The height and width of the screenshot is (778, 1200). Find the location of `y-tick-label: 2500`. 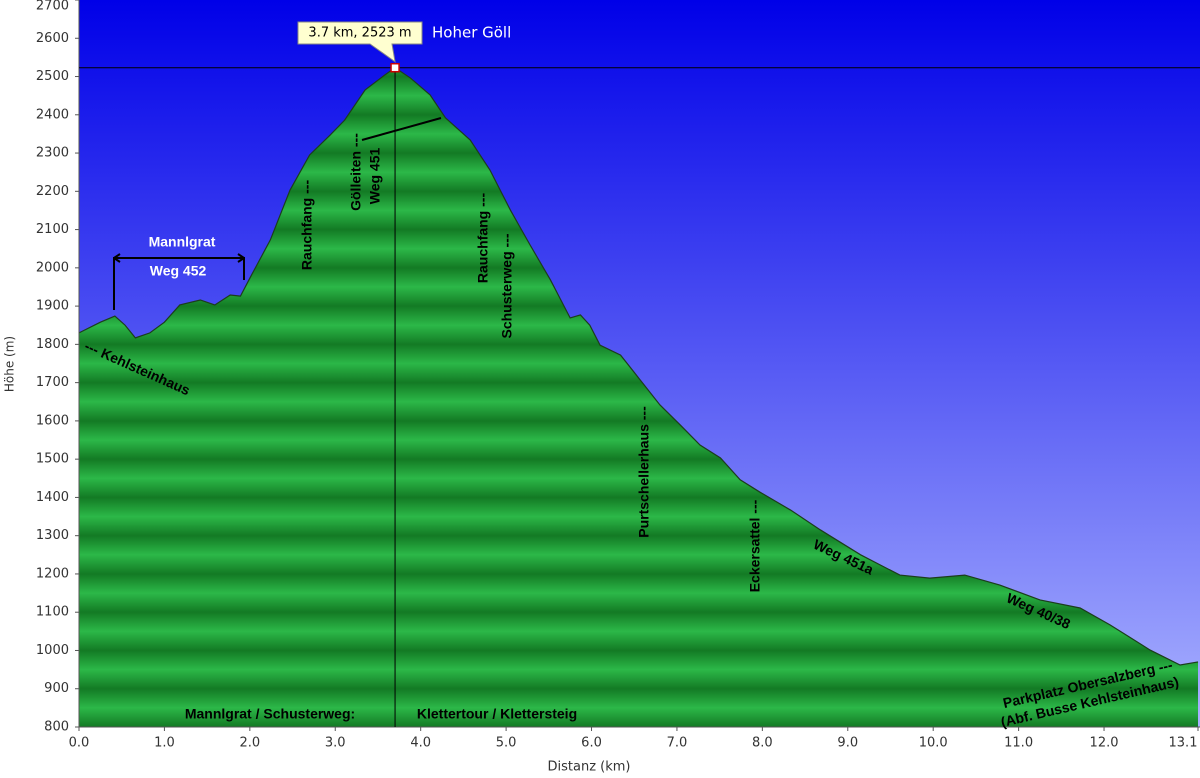

y-tick-label: 2500 is located at coordinates (52, 76).